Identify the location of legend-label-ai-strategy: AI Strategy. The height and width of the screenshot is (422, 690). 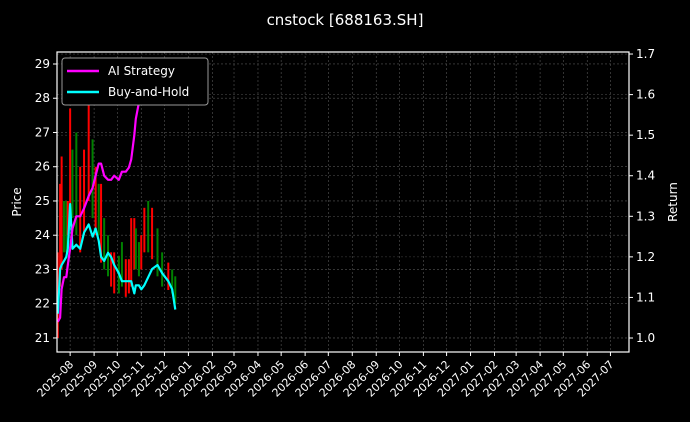
(141, 71).